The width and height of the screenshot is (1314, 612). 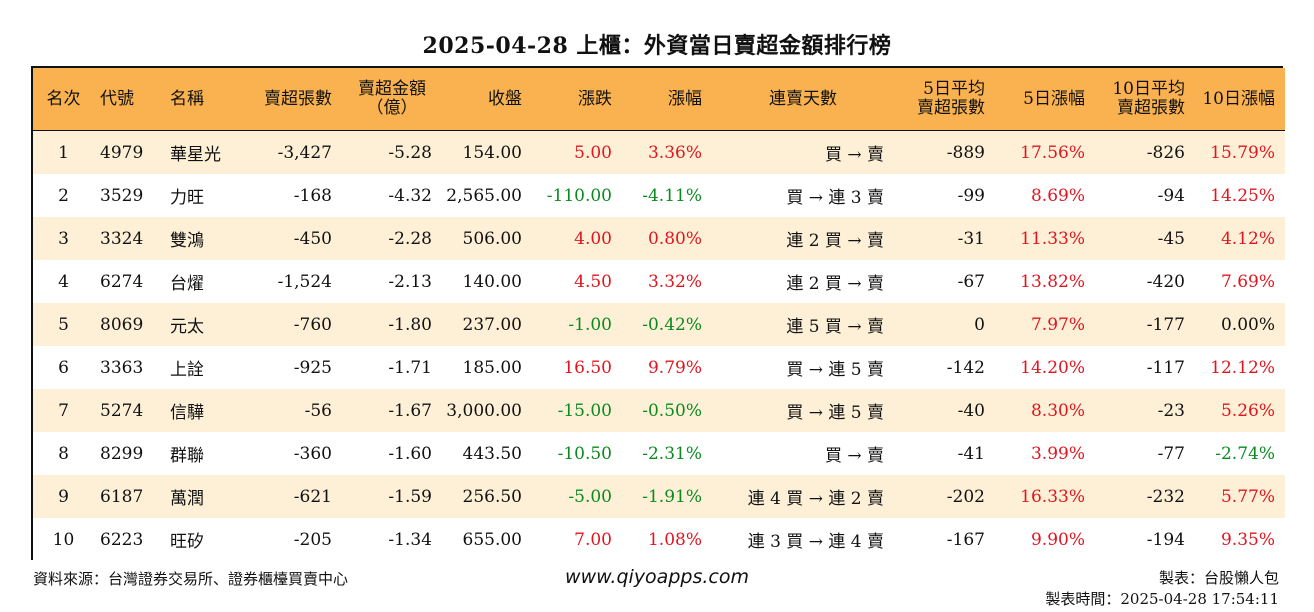 What do you see at coordinates (1145, 367) in the screenshot?
I see `cell-avg10: -117` at bounding box center [1145, 367].